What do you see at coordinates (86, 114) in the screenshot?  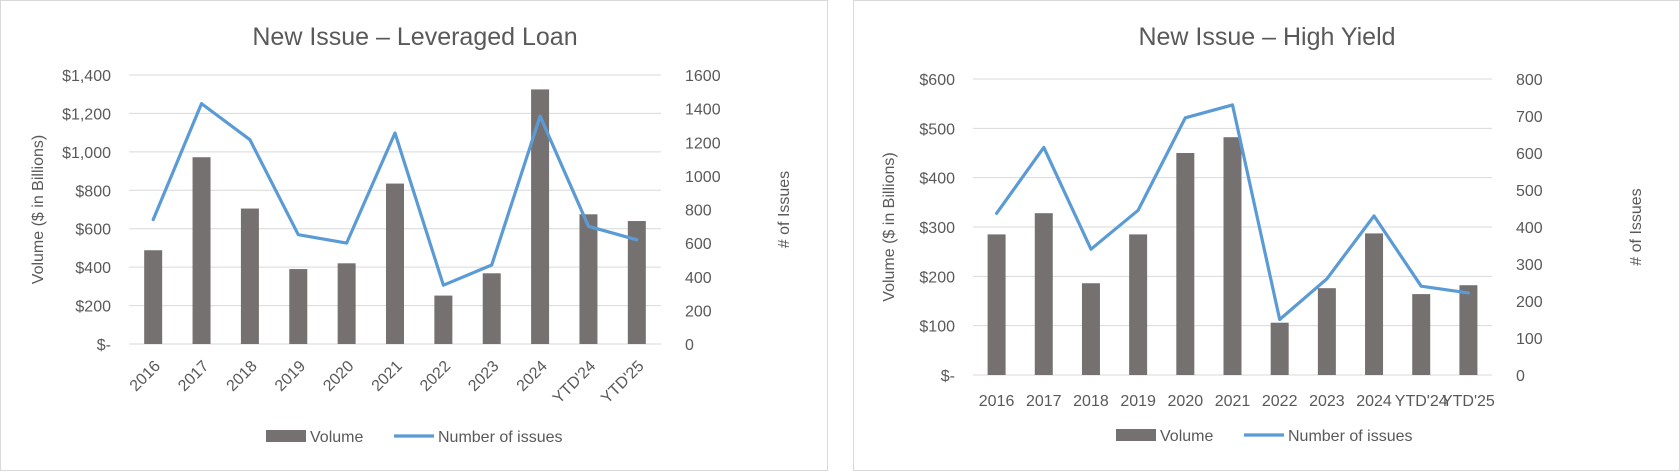 I see `y-tick-label: $1,200` at bounding box center [86, 114].